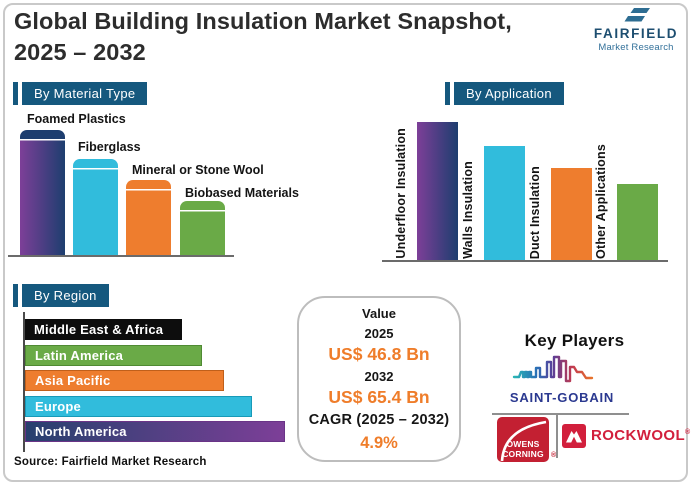 The height and width of the screenshot is (485, 691). Describe the element at coordinates (42, 192) in the screenshot. I see `bar-foamed-plastics` at that location.